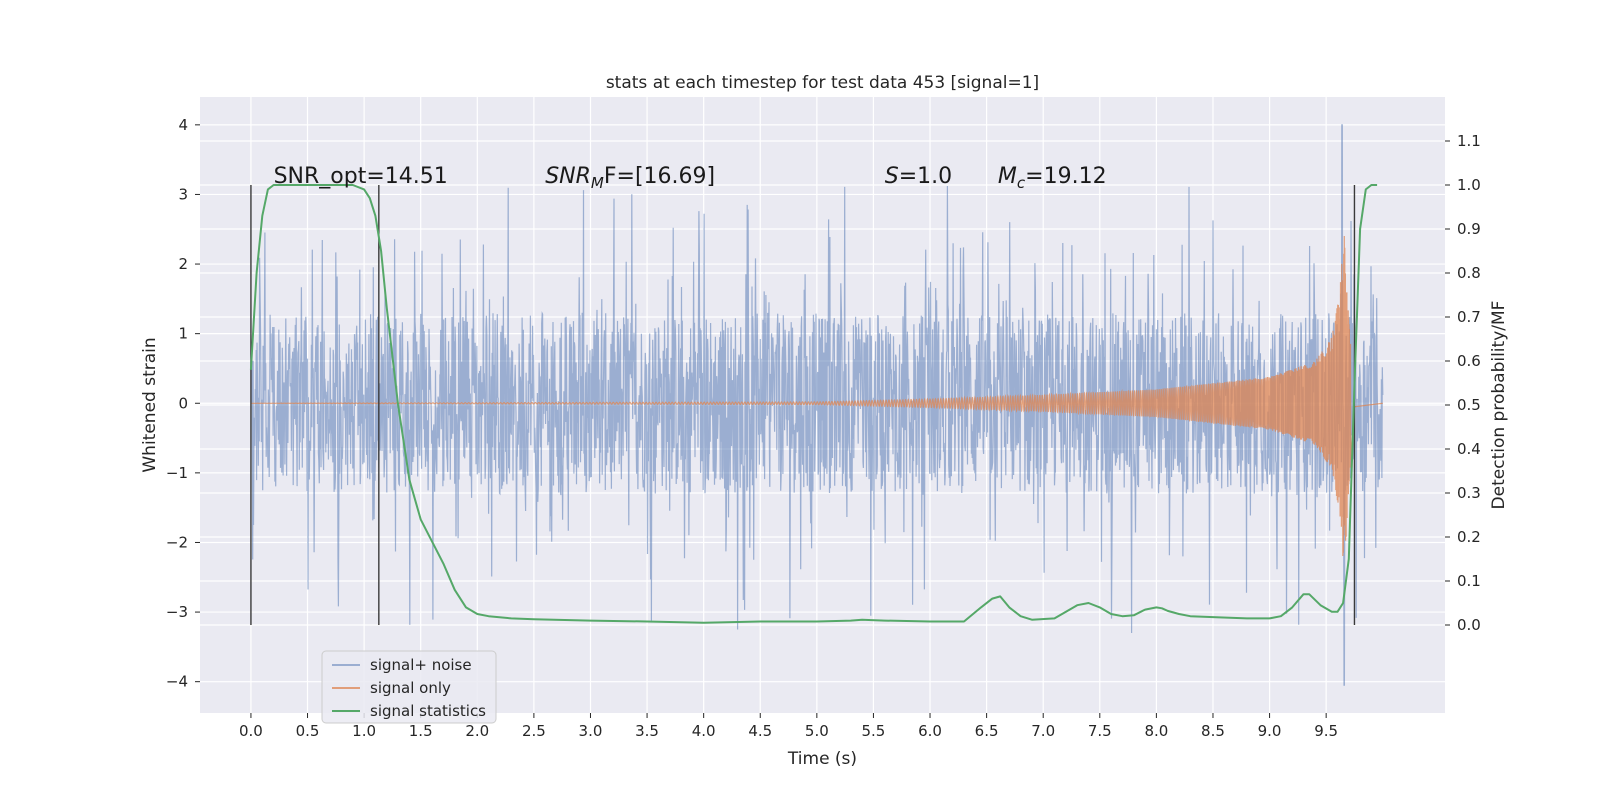  Describe the element at coordinates (1270, 731) in the screenshot. I see `x-tick-label-18: 9.0` at that location.